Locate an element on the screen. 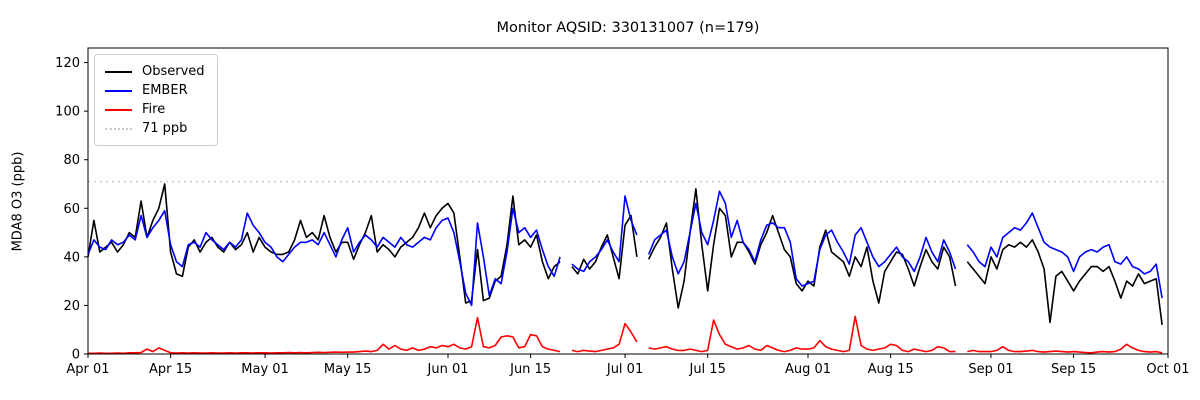 Image resolution: width=1200 pixels, height=400 pixels. y-tick-label: 80 is located at coordinates (71, 160).